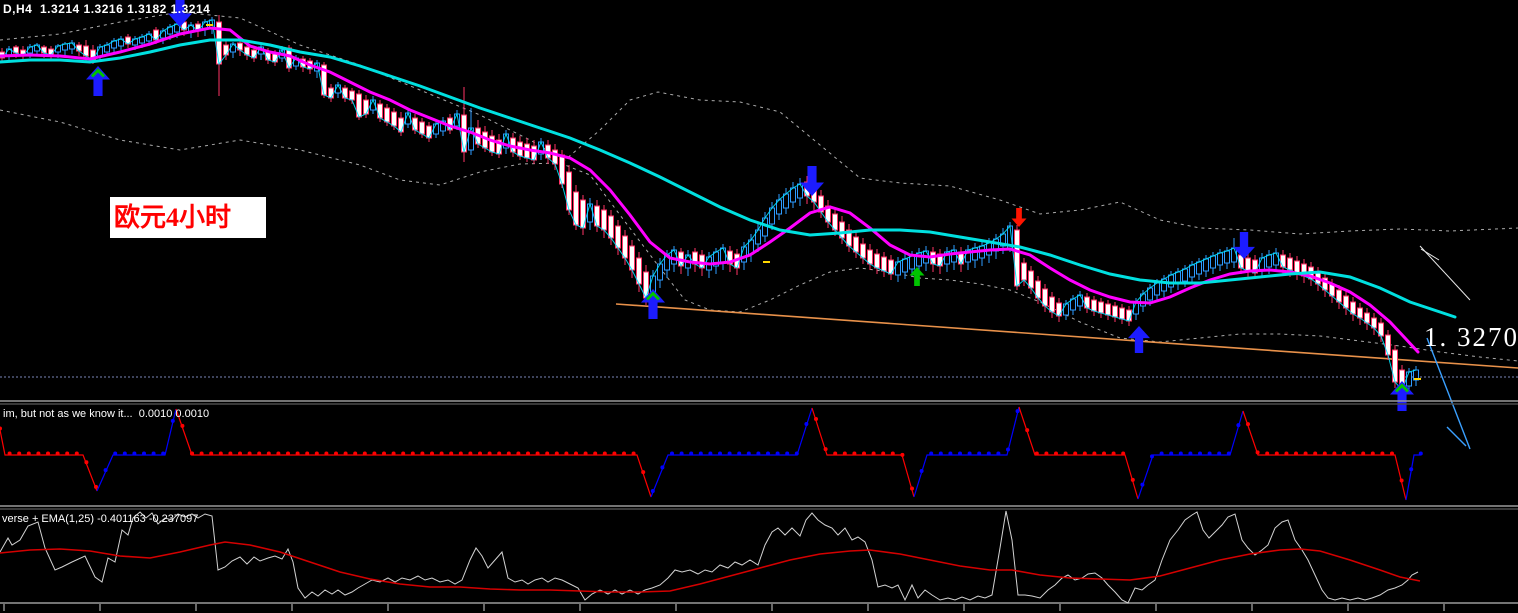  What do you see at coordinates (188, 217) in the screenshot?
I see `comment-label-box: 欧元4小时` at bounding box center [188, 217].